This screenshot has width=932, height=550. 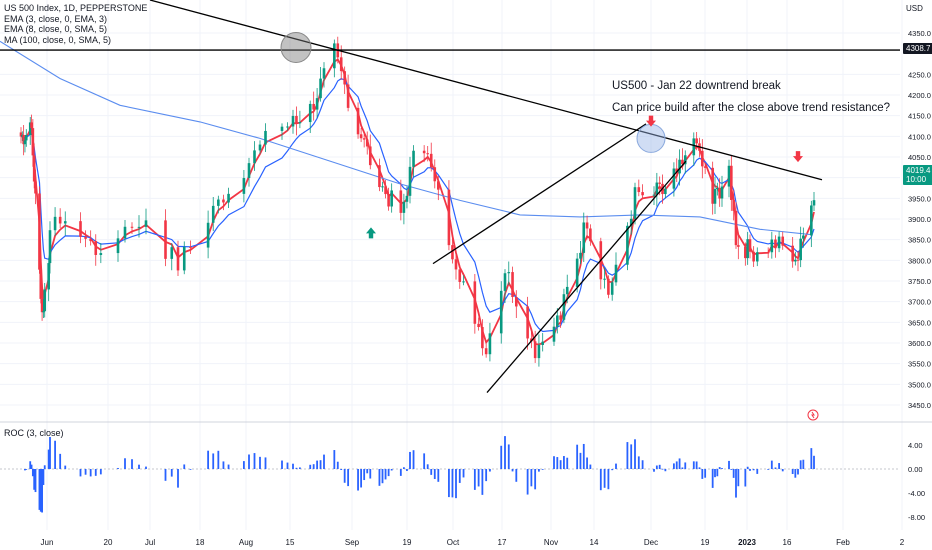 What do you see at coordinates (56, 18) in the screenshot?
I see `ema3-legend: EMA (3, close, 0, EMA, 3)` at bounding box center [56, 18].